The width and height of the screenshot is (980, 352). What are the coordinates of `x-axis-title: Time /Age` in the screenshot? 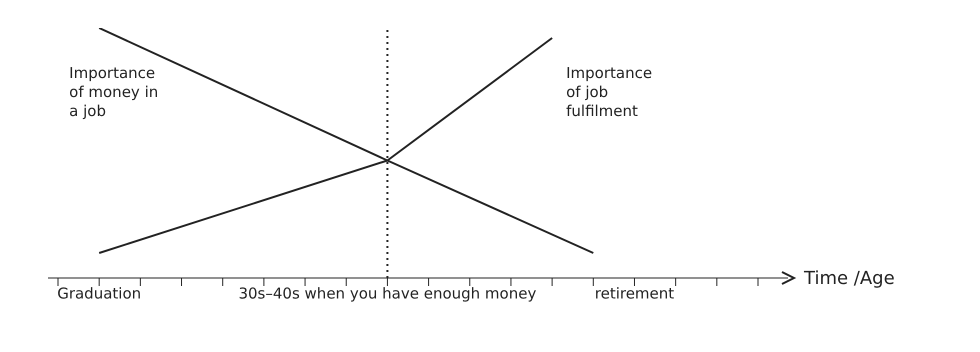 It's located at (849, 278).